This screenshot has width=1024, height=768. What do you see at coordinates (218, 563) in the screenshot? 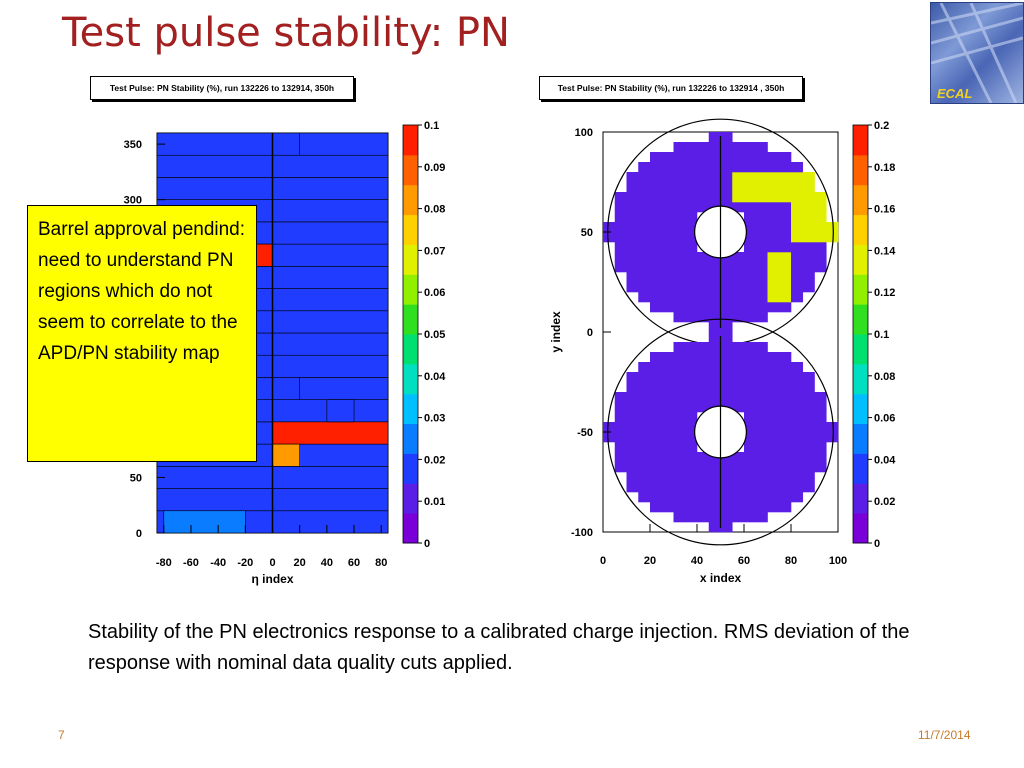
I see `x-tick-label: -40` at bounding box center [218, 563].